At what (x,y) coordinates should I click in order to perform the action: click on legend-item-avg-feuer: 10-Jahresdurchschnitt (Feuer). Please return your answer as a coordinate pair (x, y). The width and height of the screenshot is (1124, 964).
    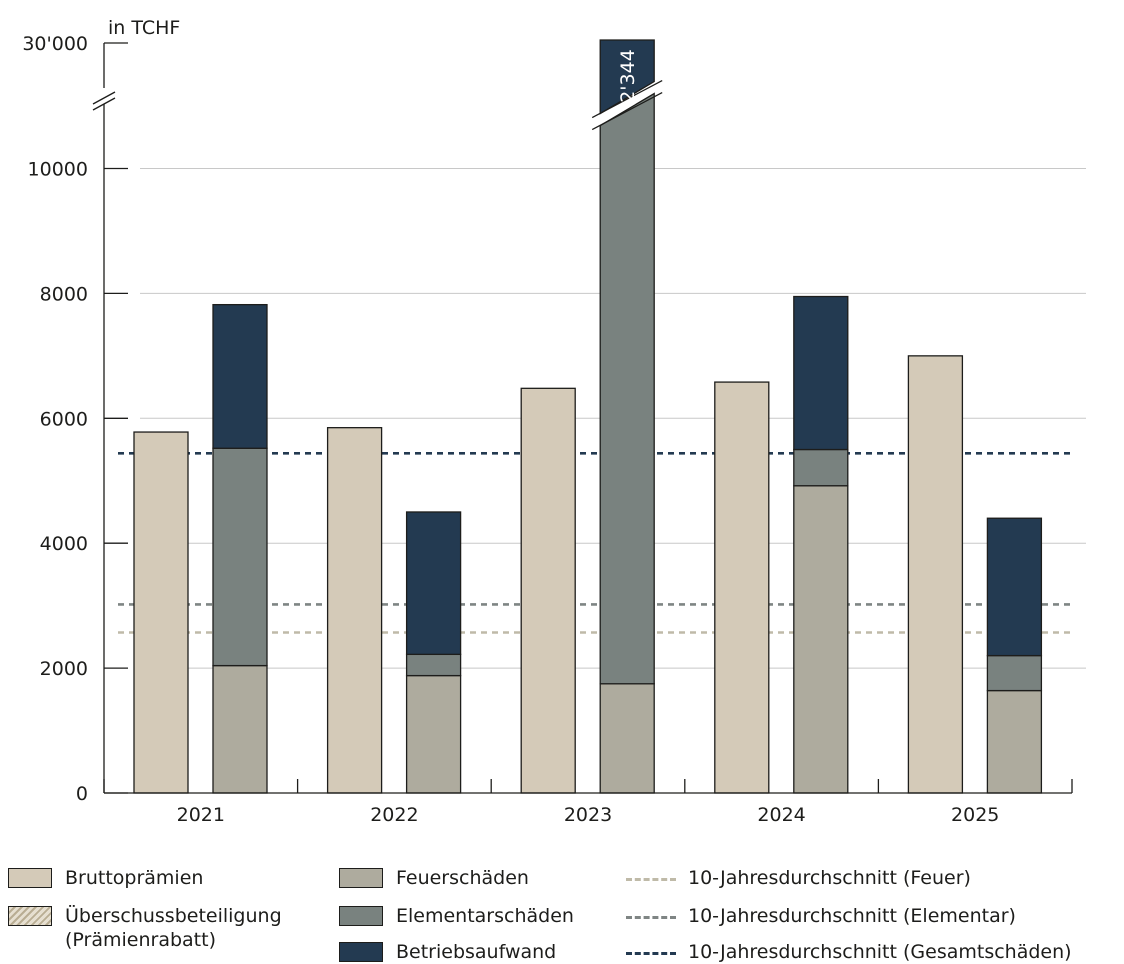
    Looking at the image, I should click on (798, 878).